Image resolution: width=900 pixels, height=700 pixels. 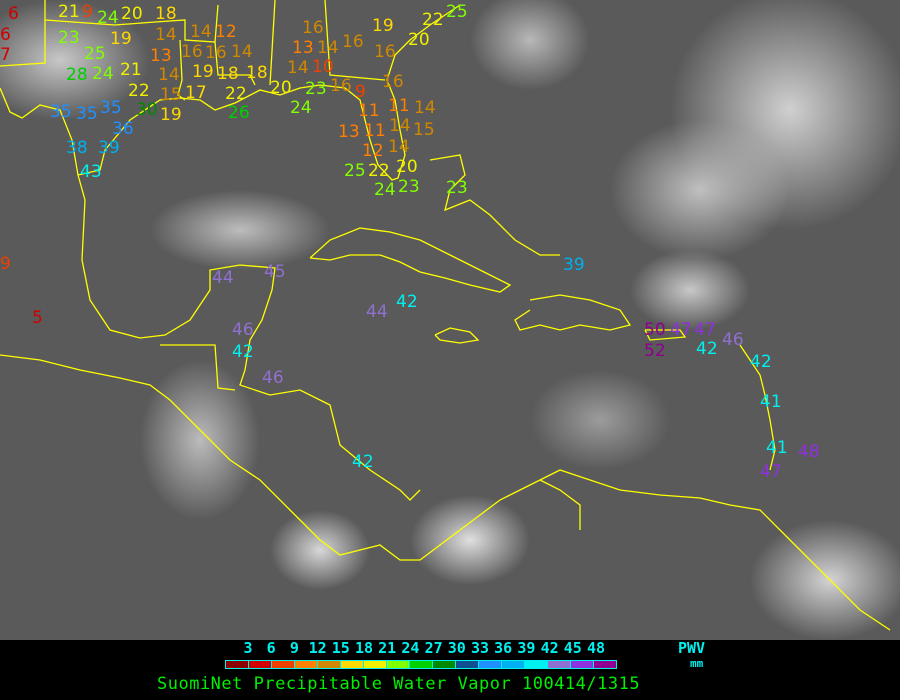 I want to click on cuba, so click(x=410, y=260).